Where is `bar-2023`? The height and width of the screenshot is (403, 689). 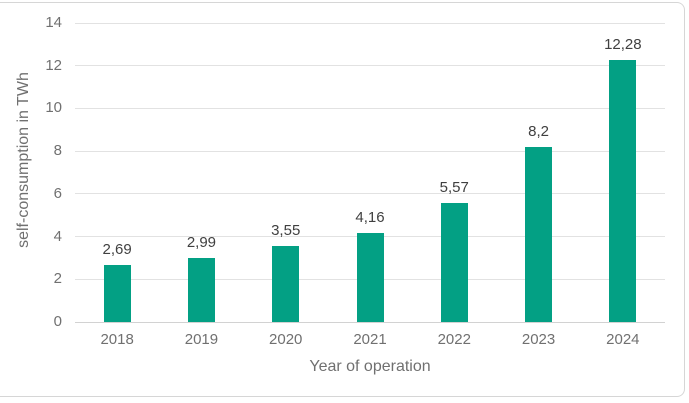 bar-2023 is located at coordinates (539, 234).